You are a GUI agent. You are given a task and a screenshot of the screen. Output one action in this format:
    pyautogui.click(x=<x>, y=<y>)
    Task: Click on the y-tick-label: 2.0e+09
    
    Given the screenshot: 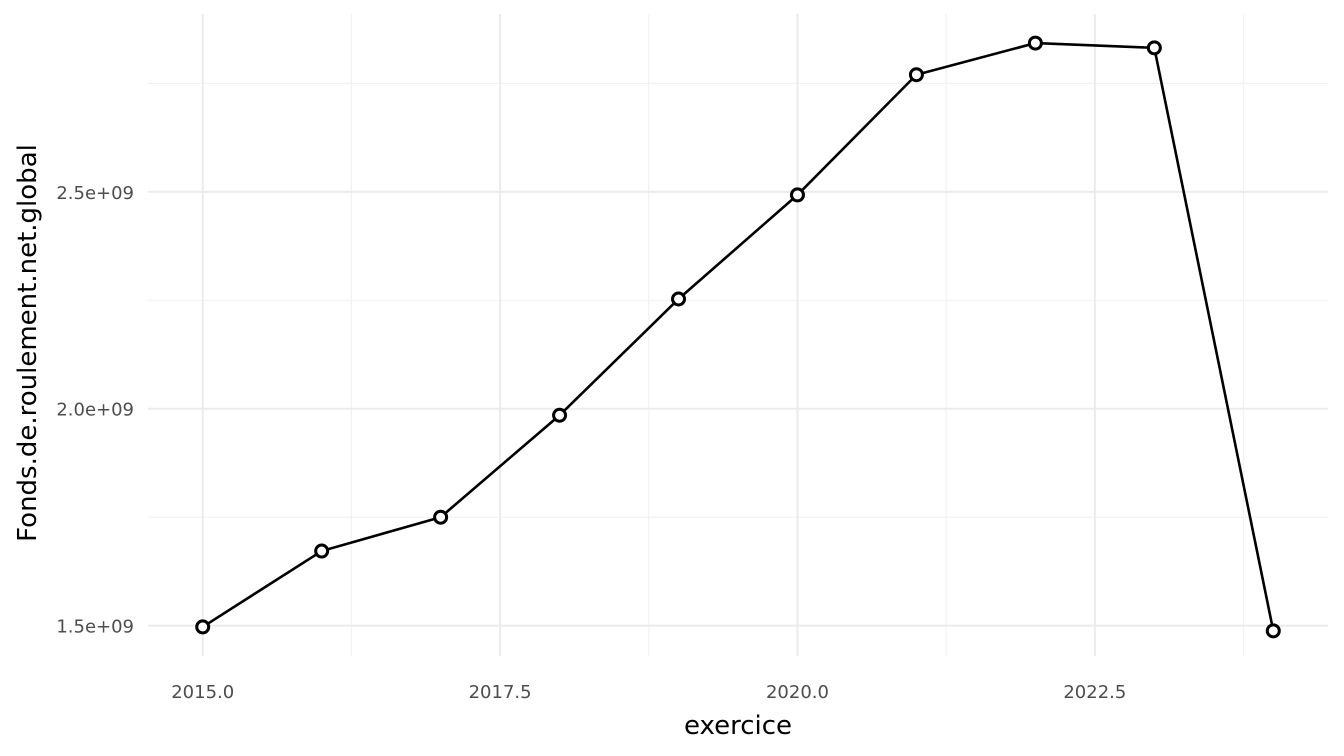 What is the action you would take?
    pyautogui.click(x=95, y=410)
    